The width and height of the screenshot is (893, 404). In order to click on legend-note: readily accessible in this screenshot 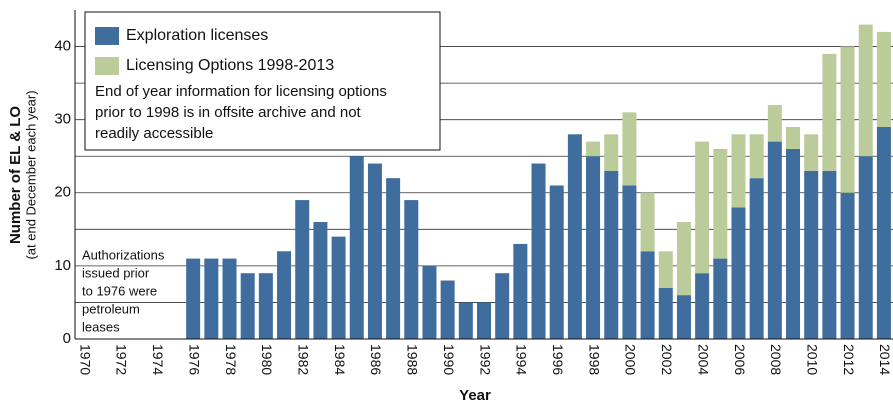, I will do `click(154, 133)`.